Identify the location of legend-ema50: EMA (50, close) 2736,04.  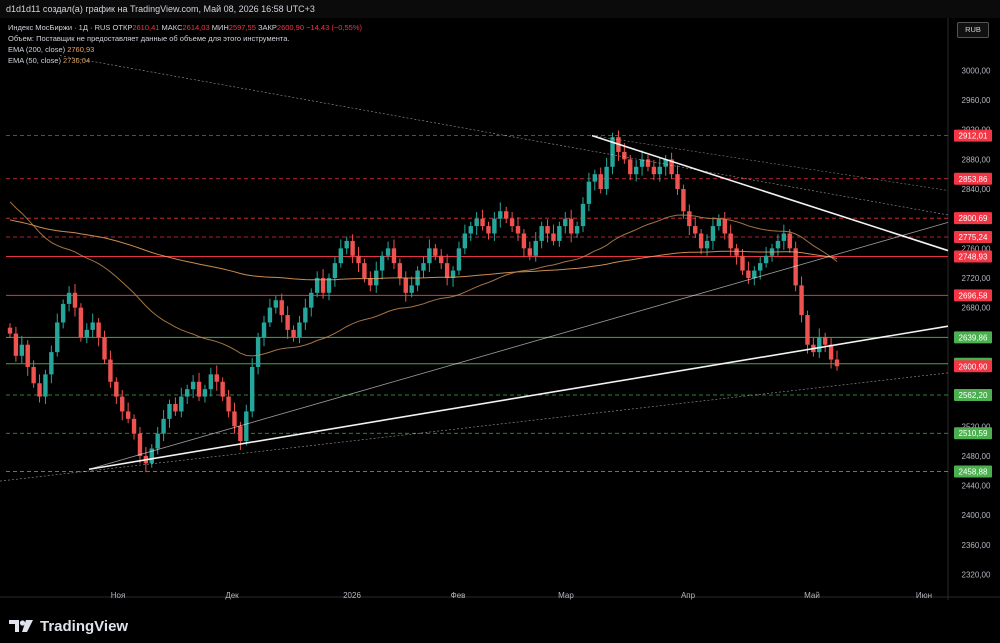
(185, 60).